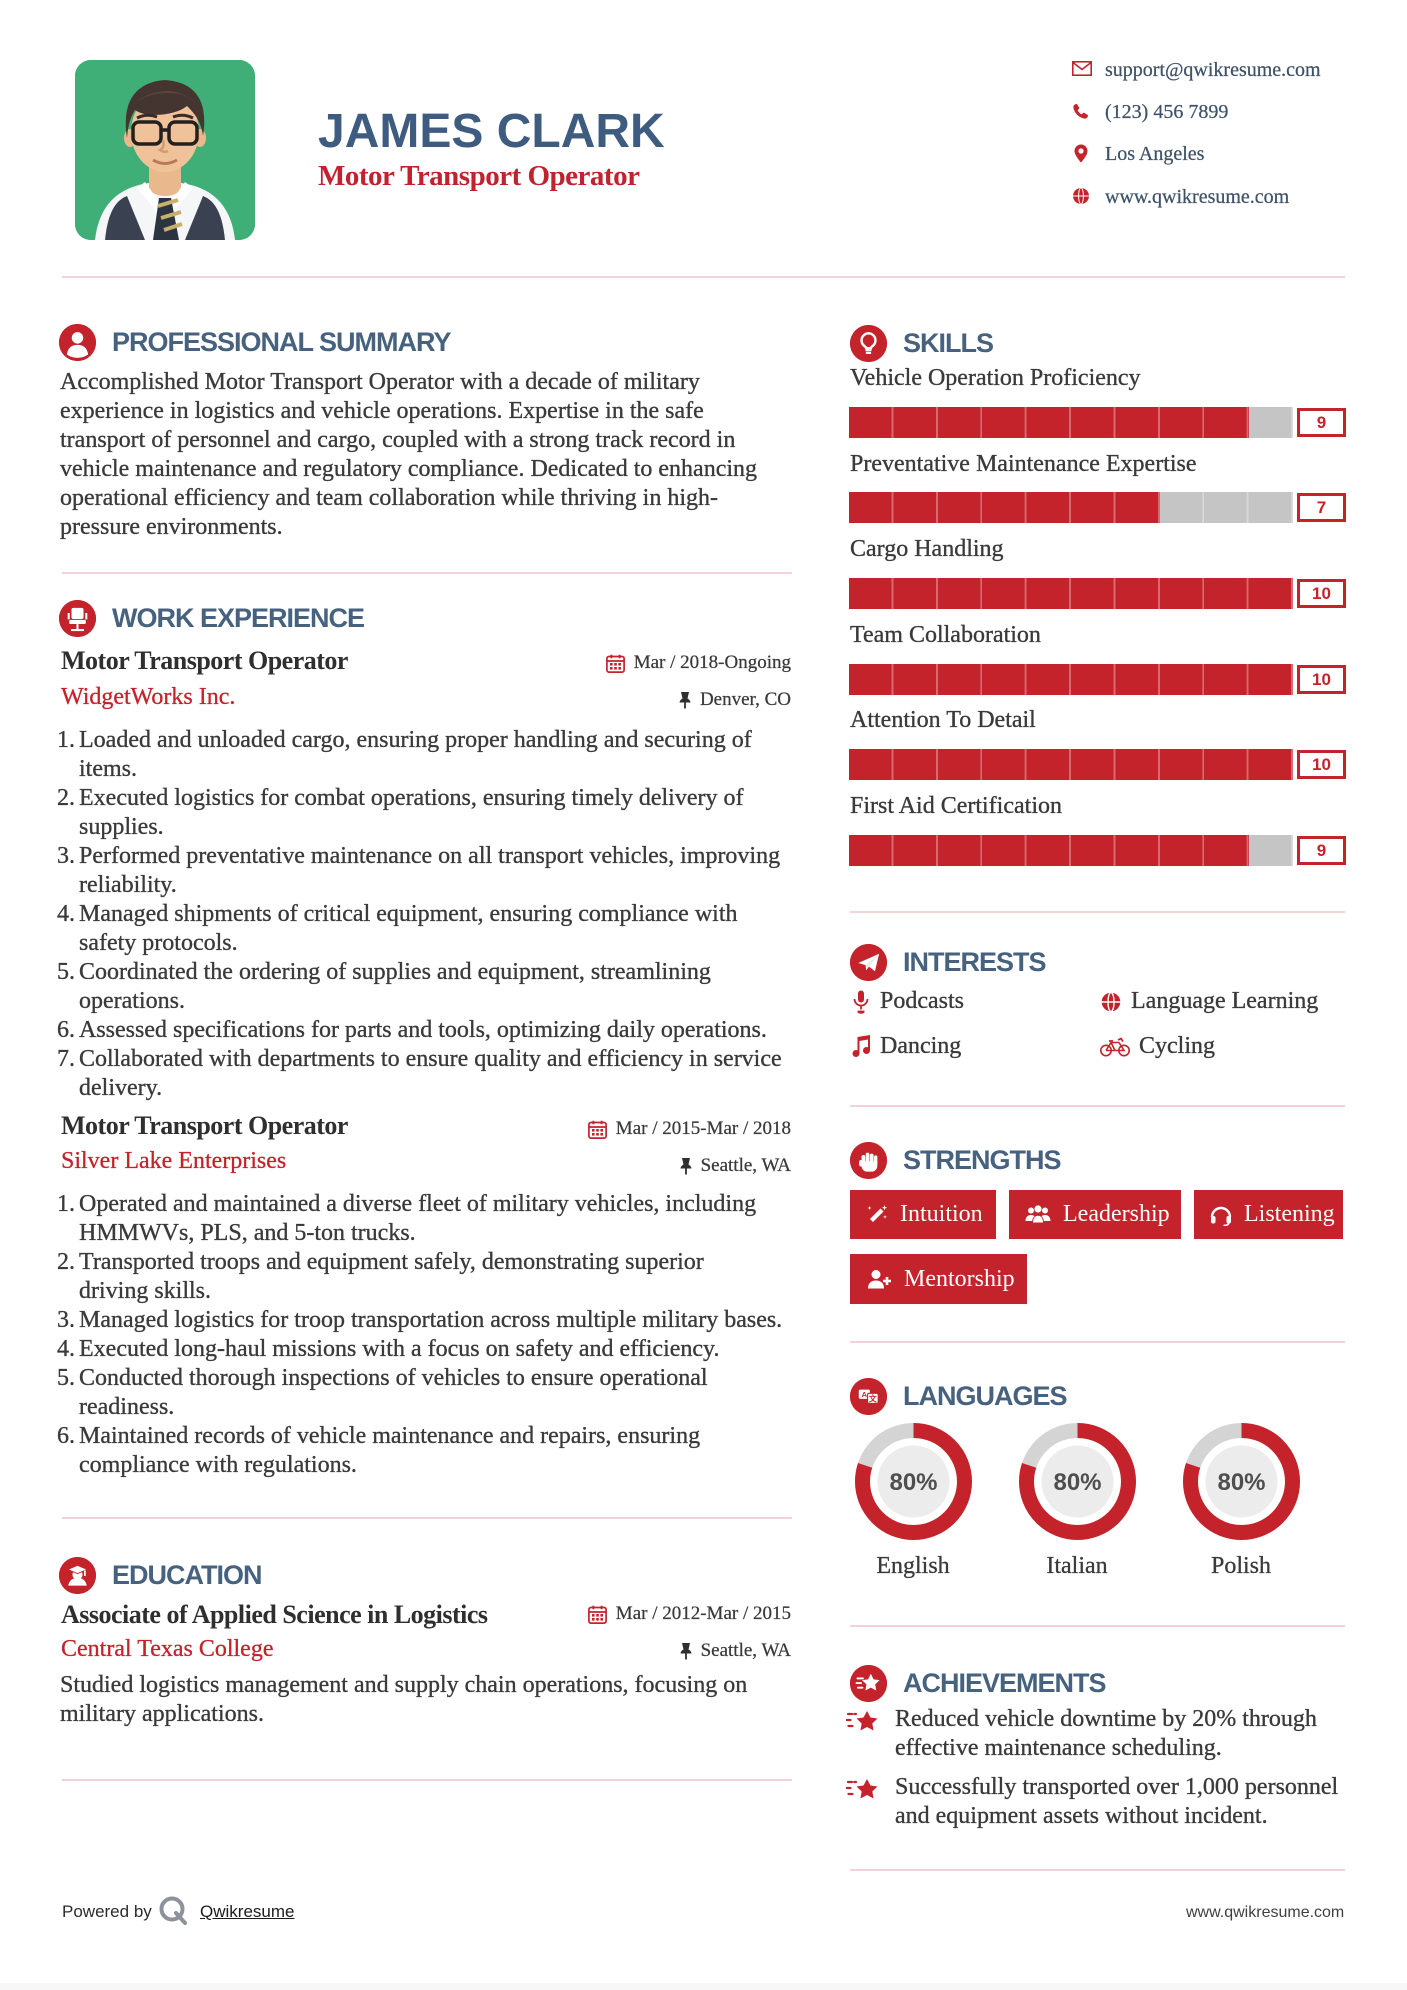 This screenshot has height=1990, width=1407. Describe the element at coordinates (873, 1398) in the screenshot. I see `svg-text: 文` at that location.